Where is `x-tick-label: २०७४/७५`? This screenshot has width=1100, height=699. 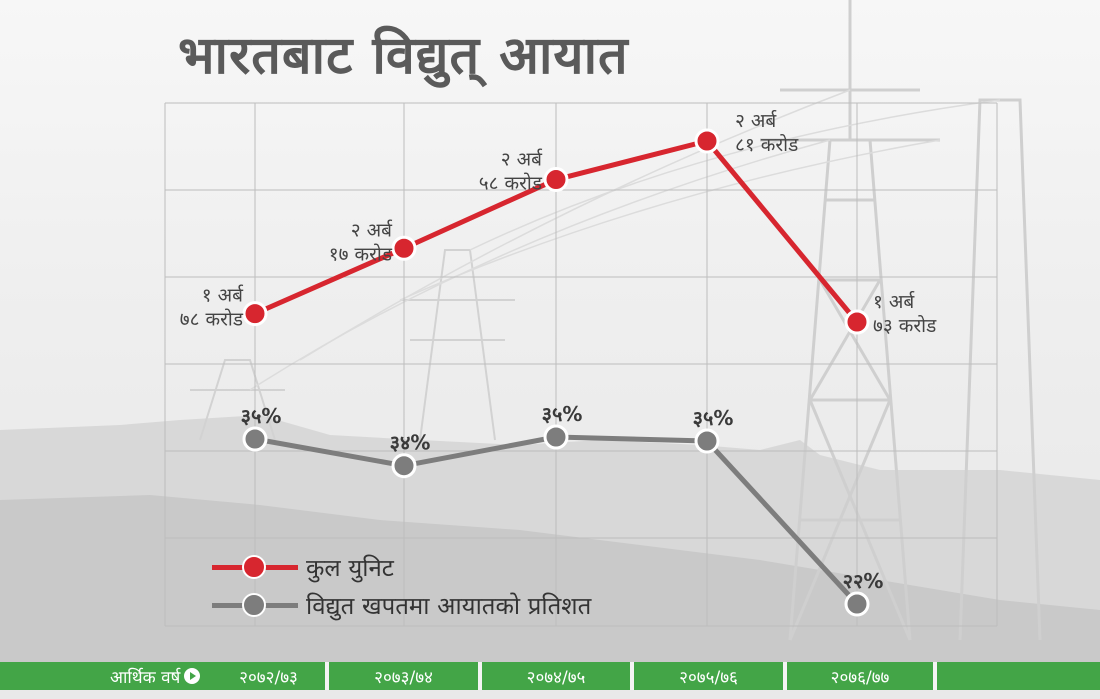
x-tick-label: २०७४/७५ is located at coordinates (556, 677).